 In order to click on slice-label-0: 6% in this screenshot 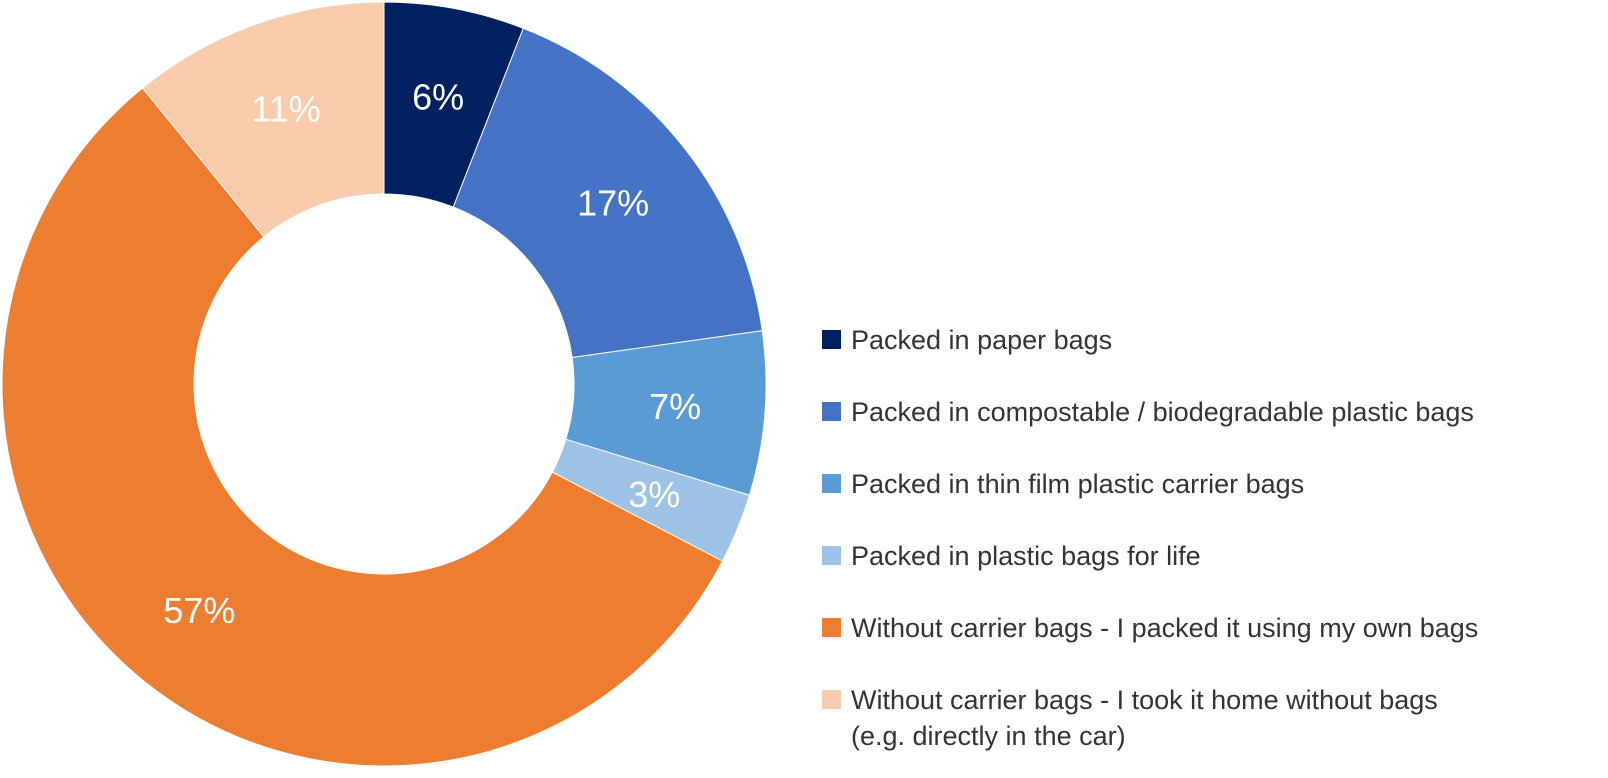, I will do `click(438, 97)`.